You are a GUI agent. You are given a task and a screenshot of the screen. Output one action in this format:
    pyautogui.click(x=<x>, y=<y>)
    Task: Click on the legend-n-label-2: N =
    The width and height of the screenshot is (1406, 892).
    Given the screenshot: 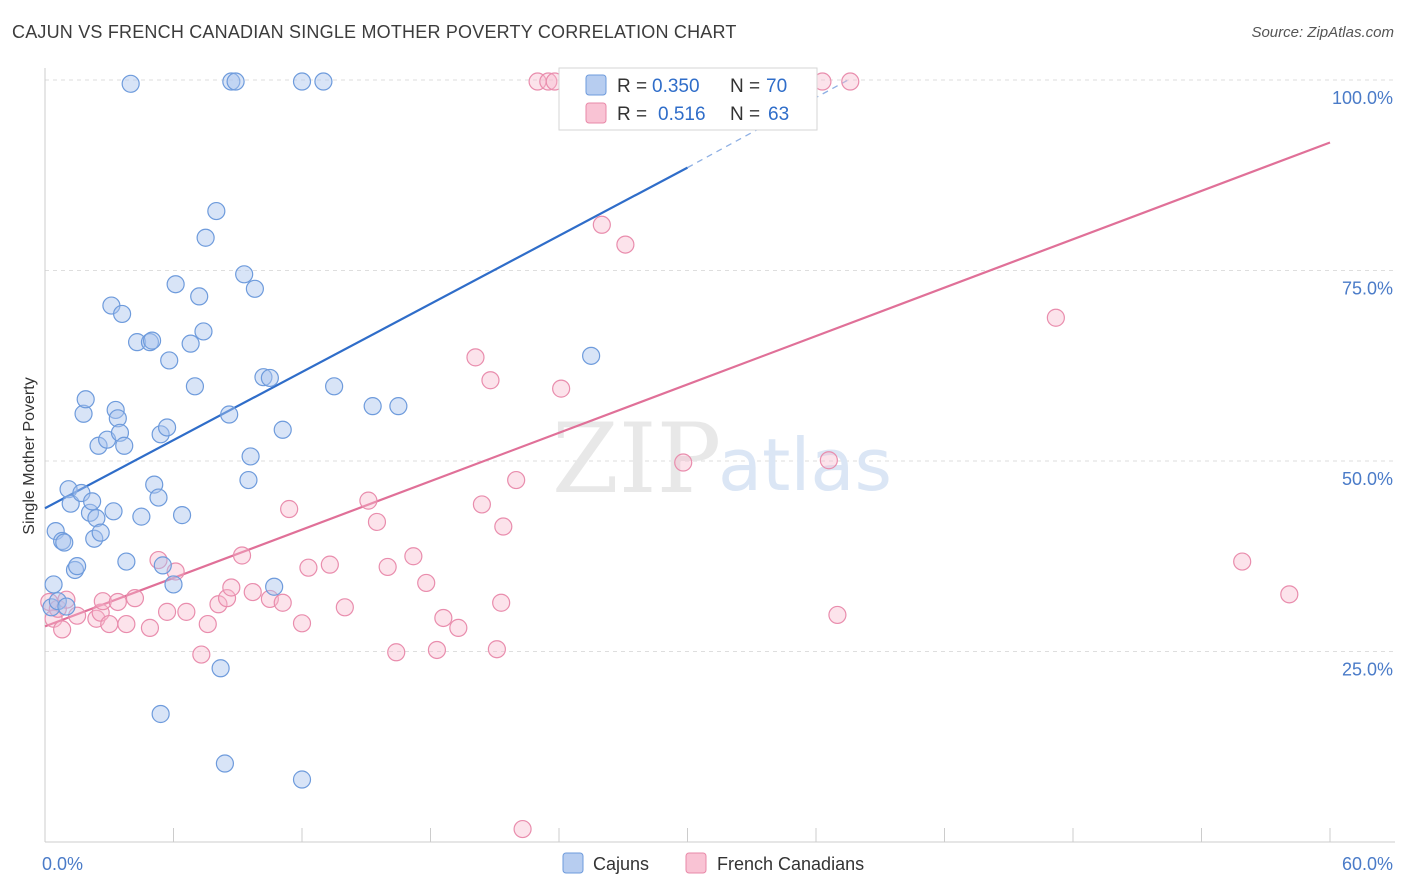 What is the action you would take?
    pyautogui.click(x=745, y=114)
    